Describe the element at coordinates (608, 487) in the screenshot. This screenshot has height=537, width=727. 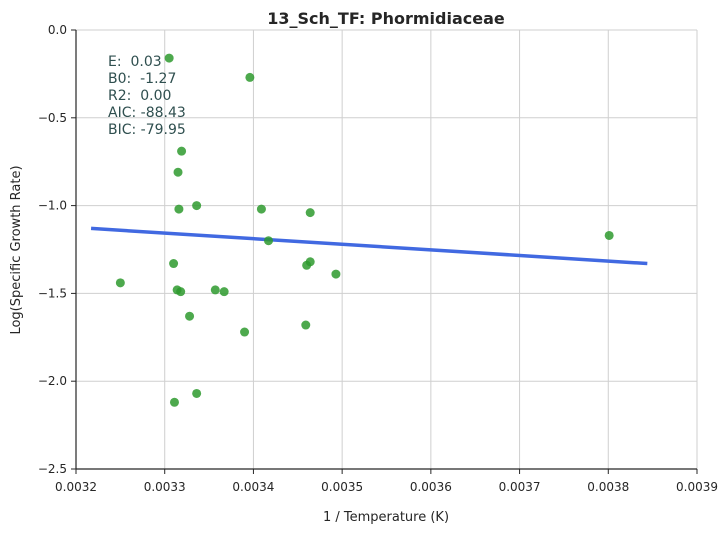
I see `x-tick-label: 0.0038` at that location.